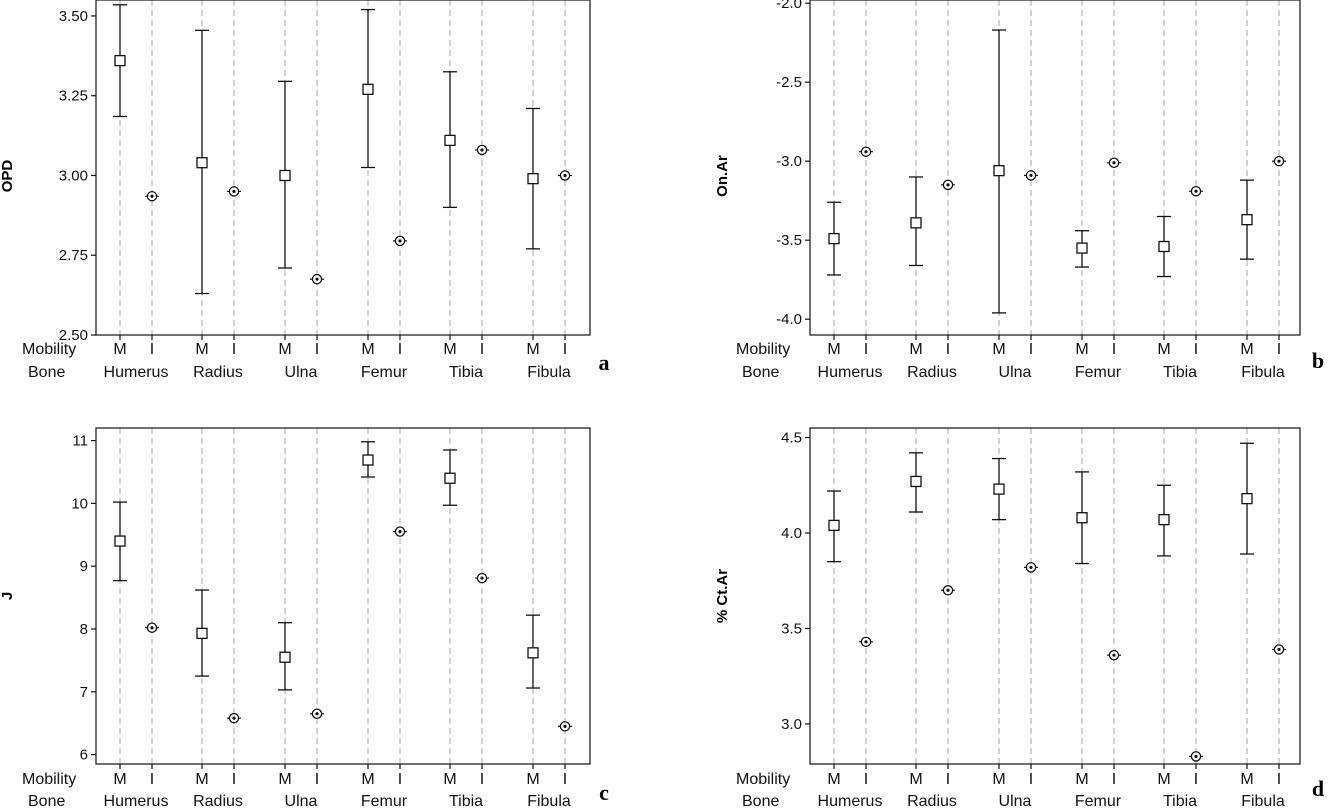 The image size is (1333, 808). Describe the element at coordinates (722, 176) in the screenshot. I see `y-axis-title: On.Ar` at that location.